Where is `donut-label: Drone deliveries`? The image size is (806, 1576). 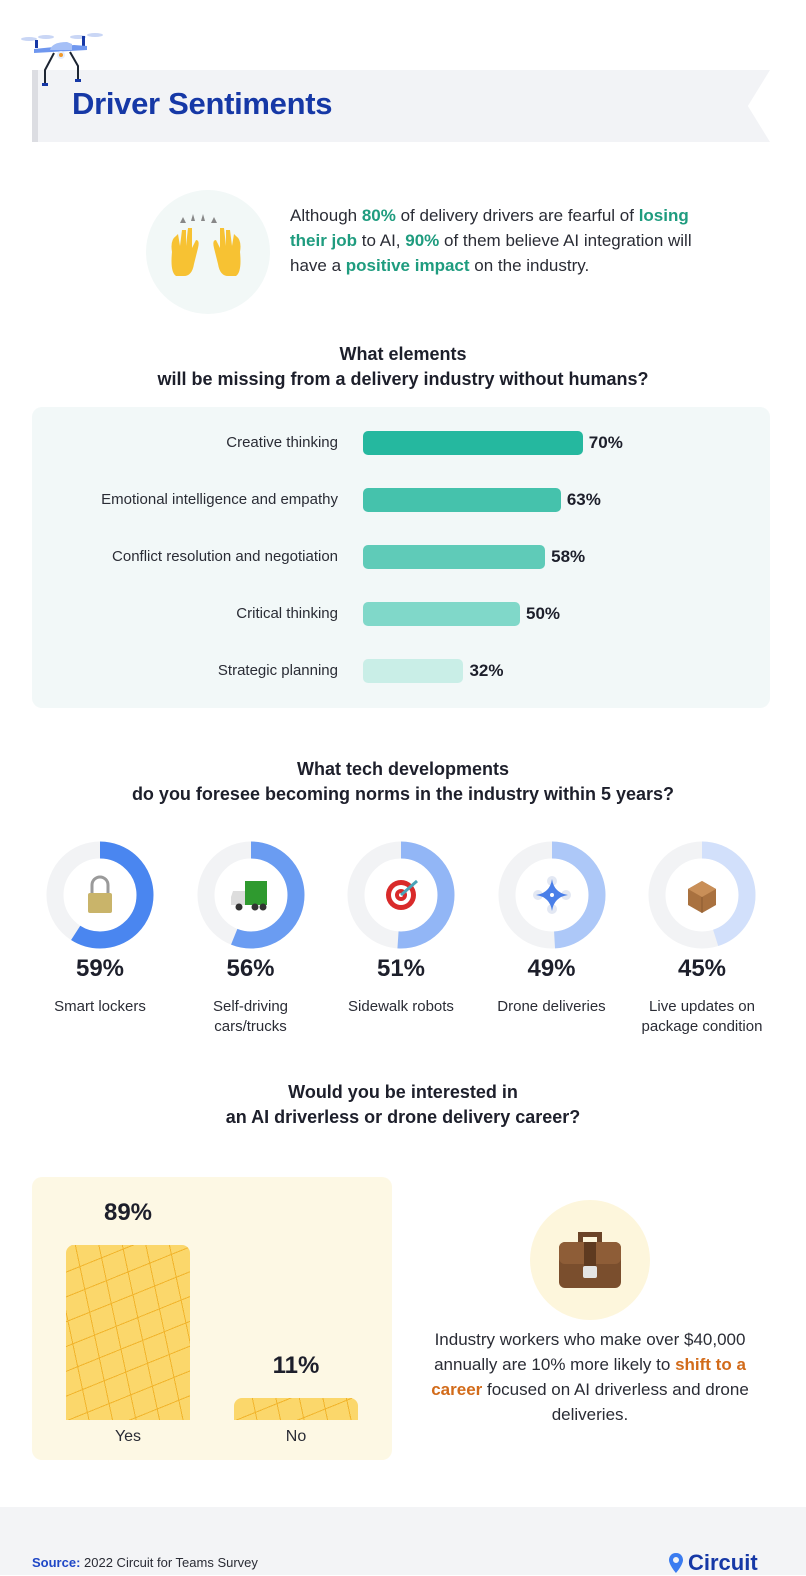
donut-label: Drone deliveries is located at coordinates (551, 1006).